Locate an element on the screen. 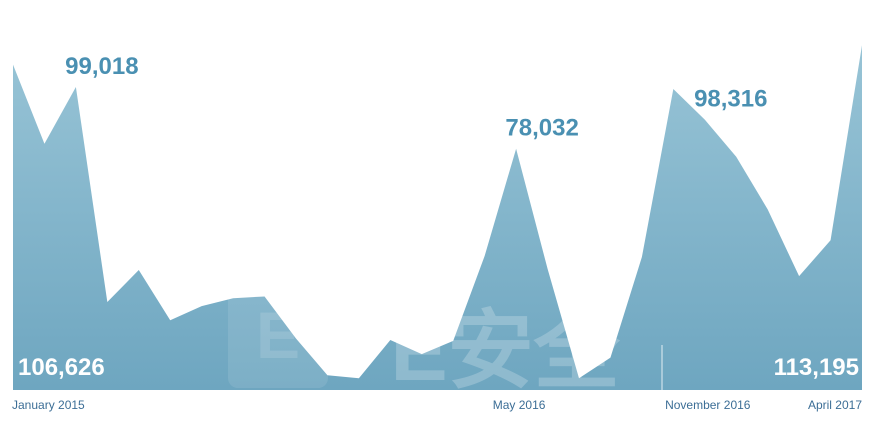 The image size is (879, 424). data-label: 106,626 is located at coordinates (61, 367).